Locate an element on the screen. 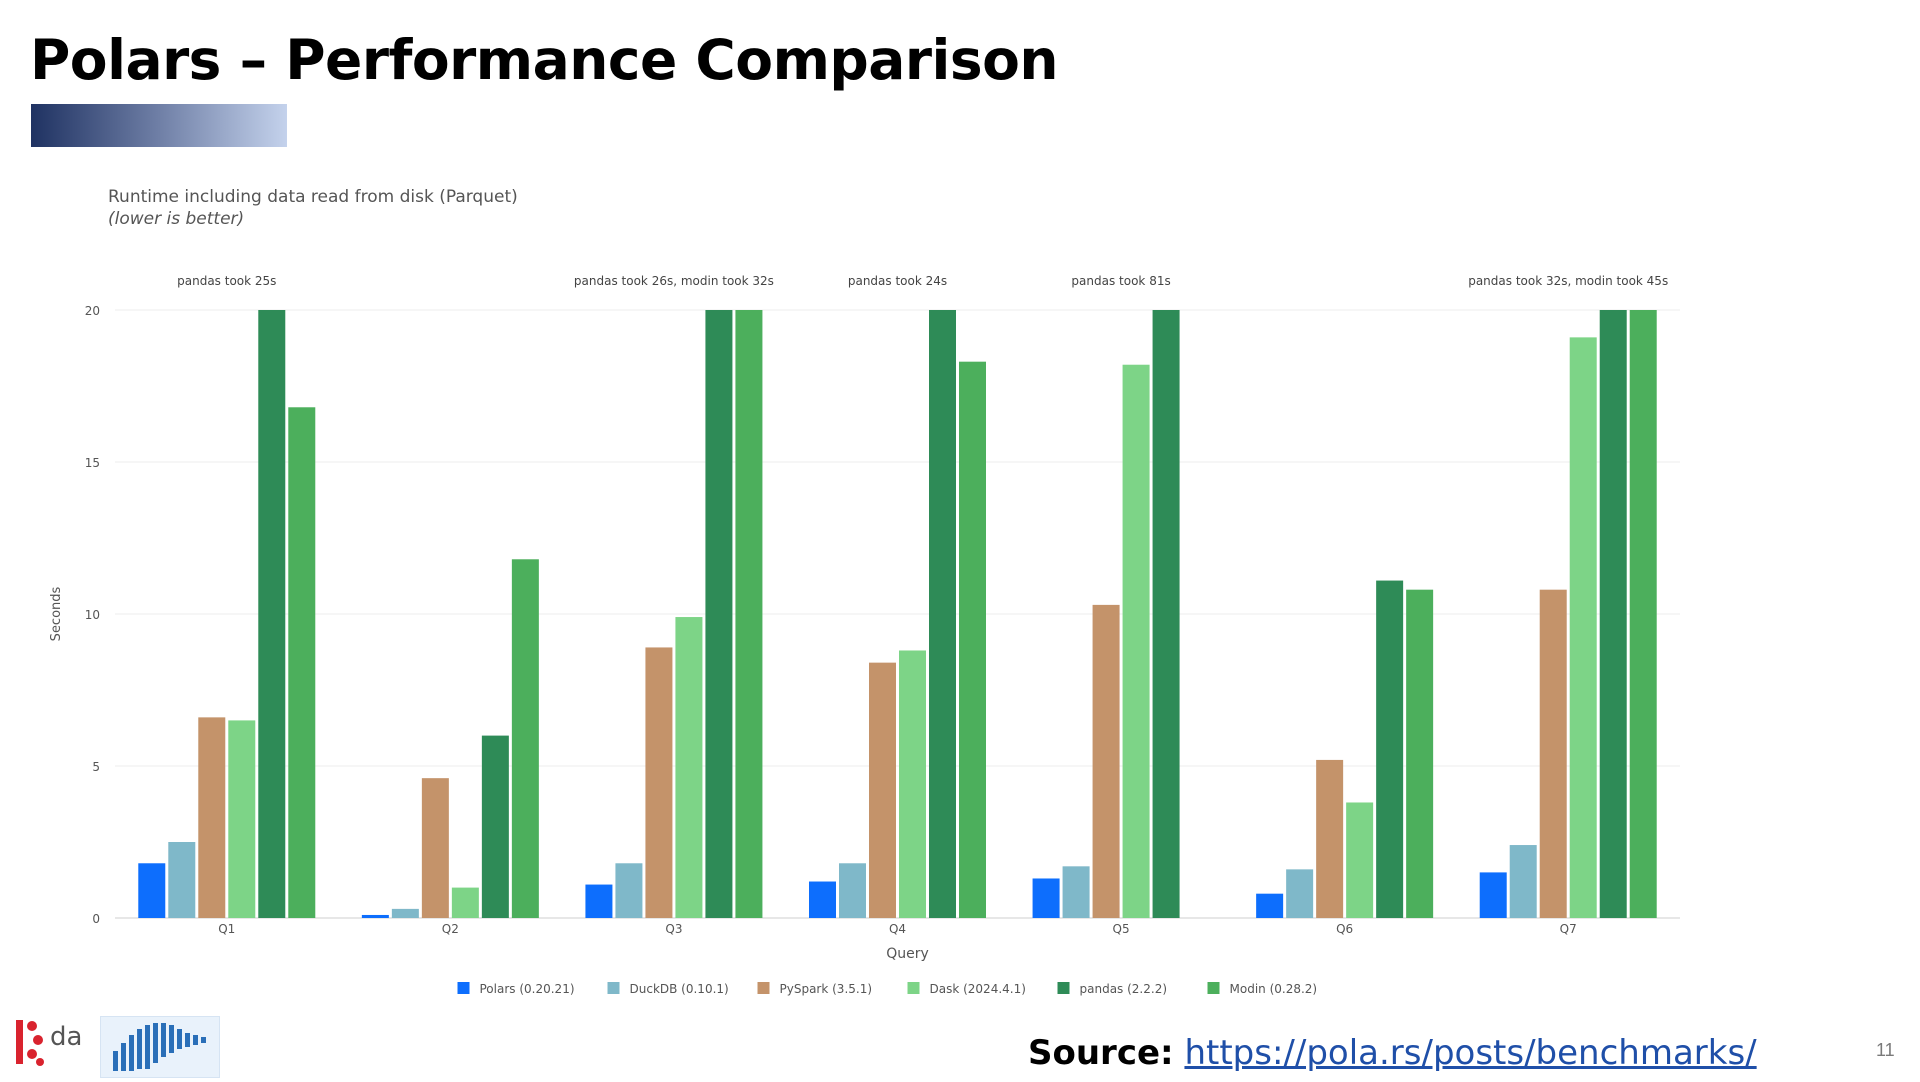 The height and width of the screenshot is (1082, 1920). chart-annotation: pandas took 25s is located at coordinates (226, 281).